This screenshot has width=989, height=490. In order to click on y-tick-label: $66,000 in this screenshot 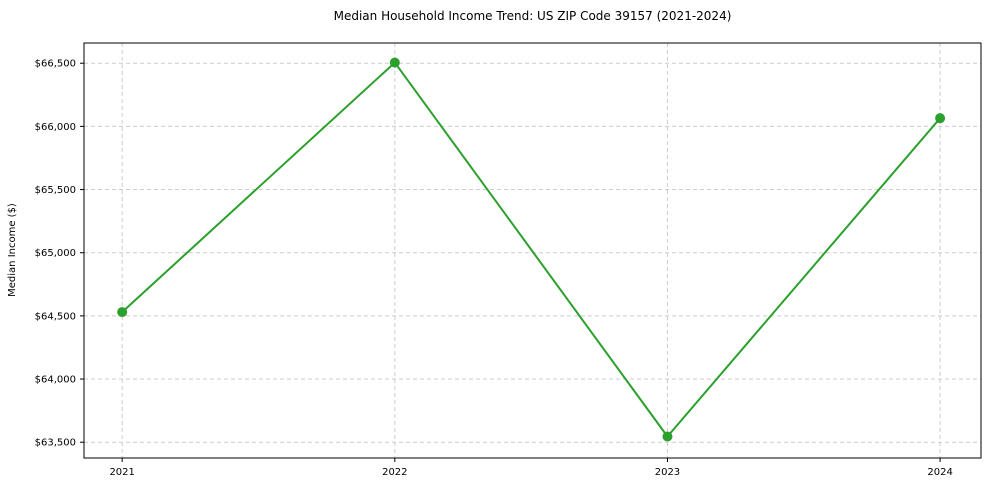, I will do `click(55, 127)`.